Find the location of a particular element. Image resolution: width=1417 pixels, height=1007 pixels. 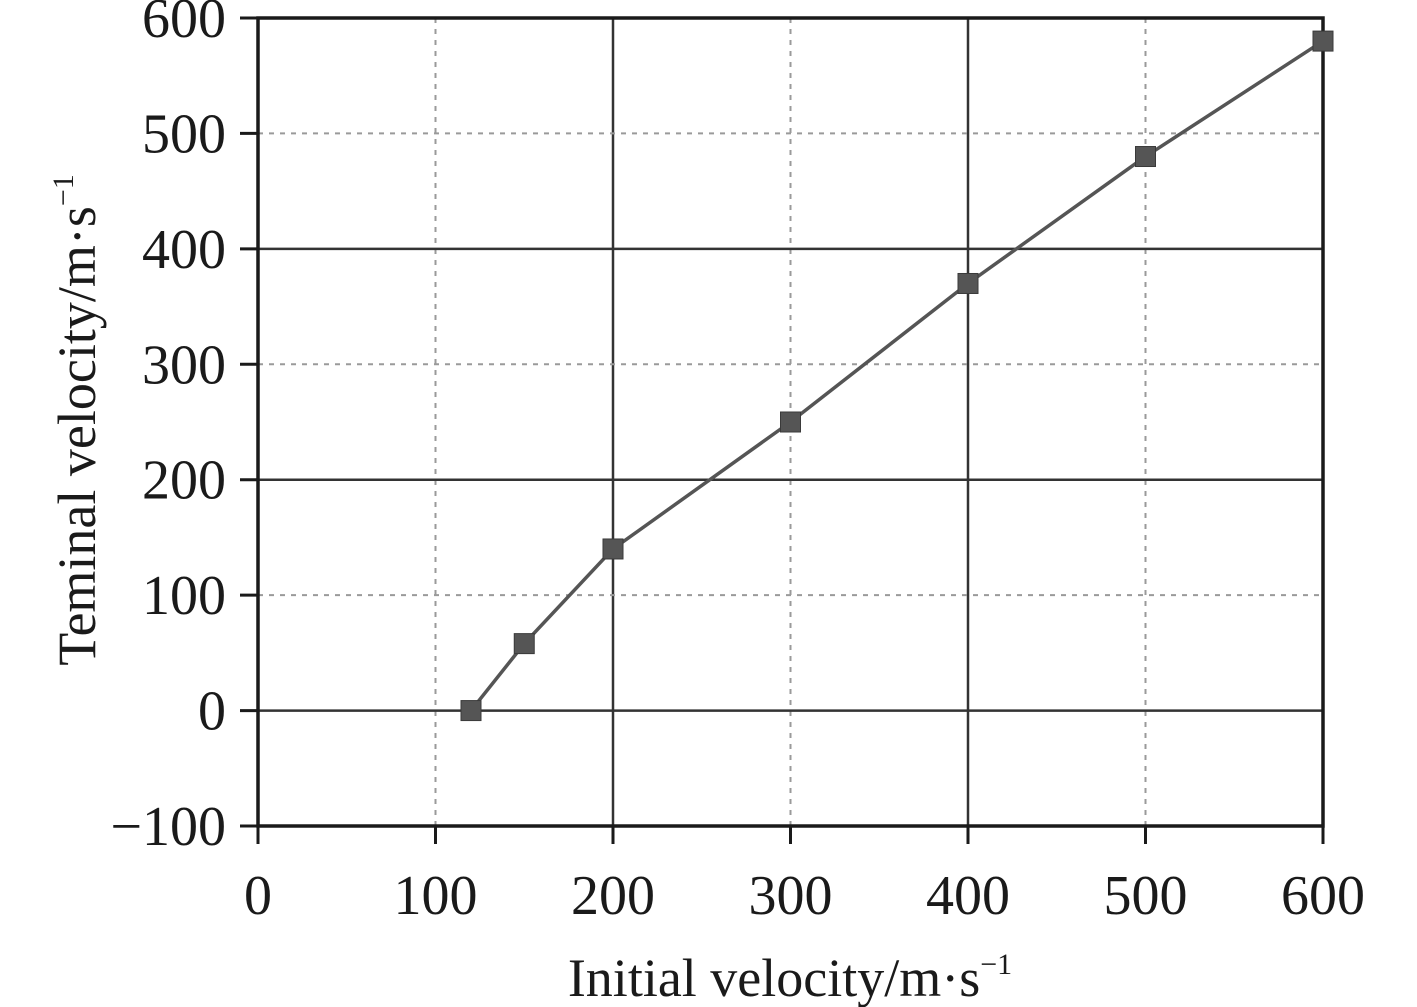

y-tick-label: 0 is located at coordinates (212, 712).